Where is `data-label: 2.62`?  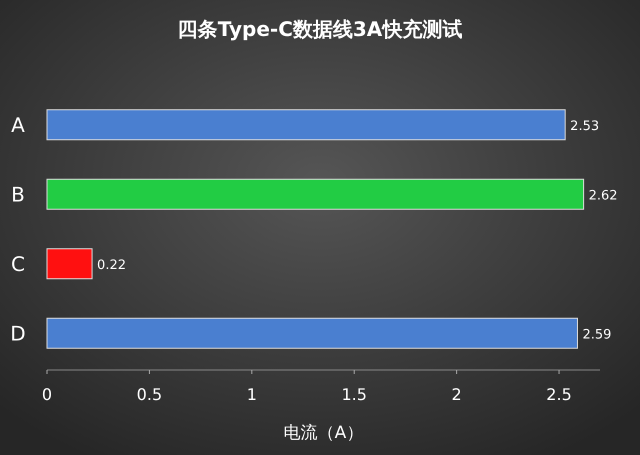
data-label: 2.62 is located at coordinates (603, 196).